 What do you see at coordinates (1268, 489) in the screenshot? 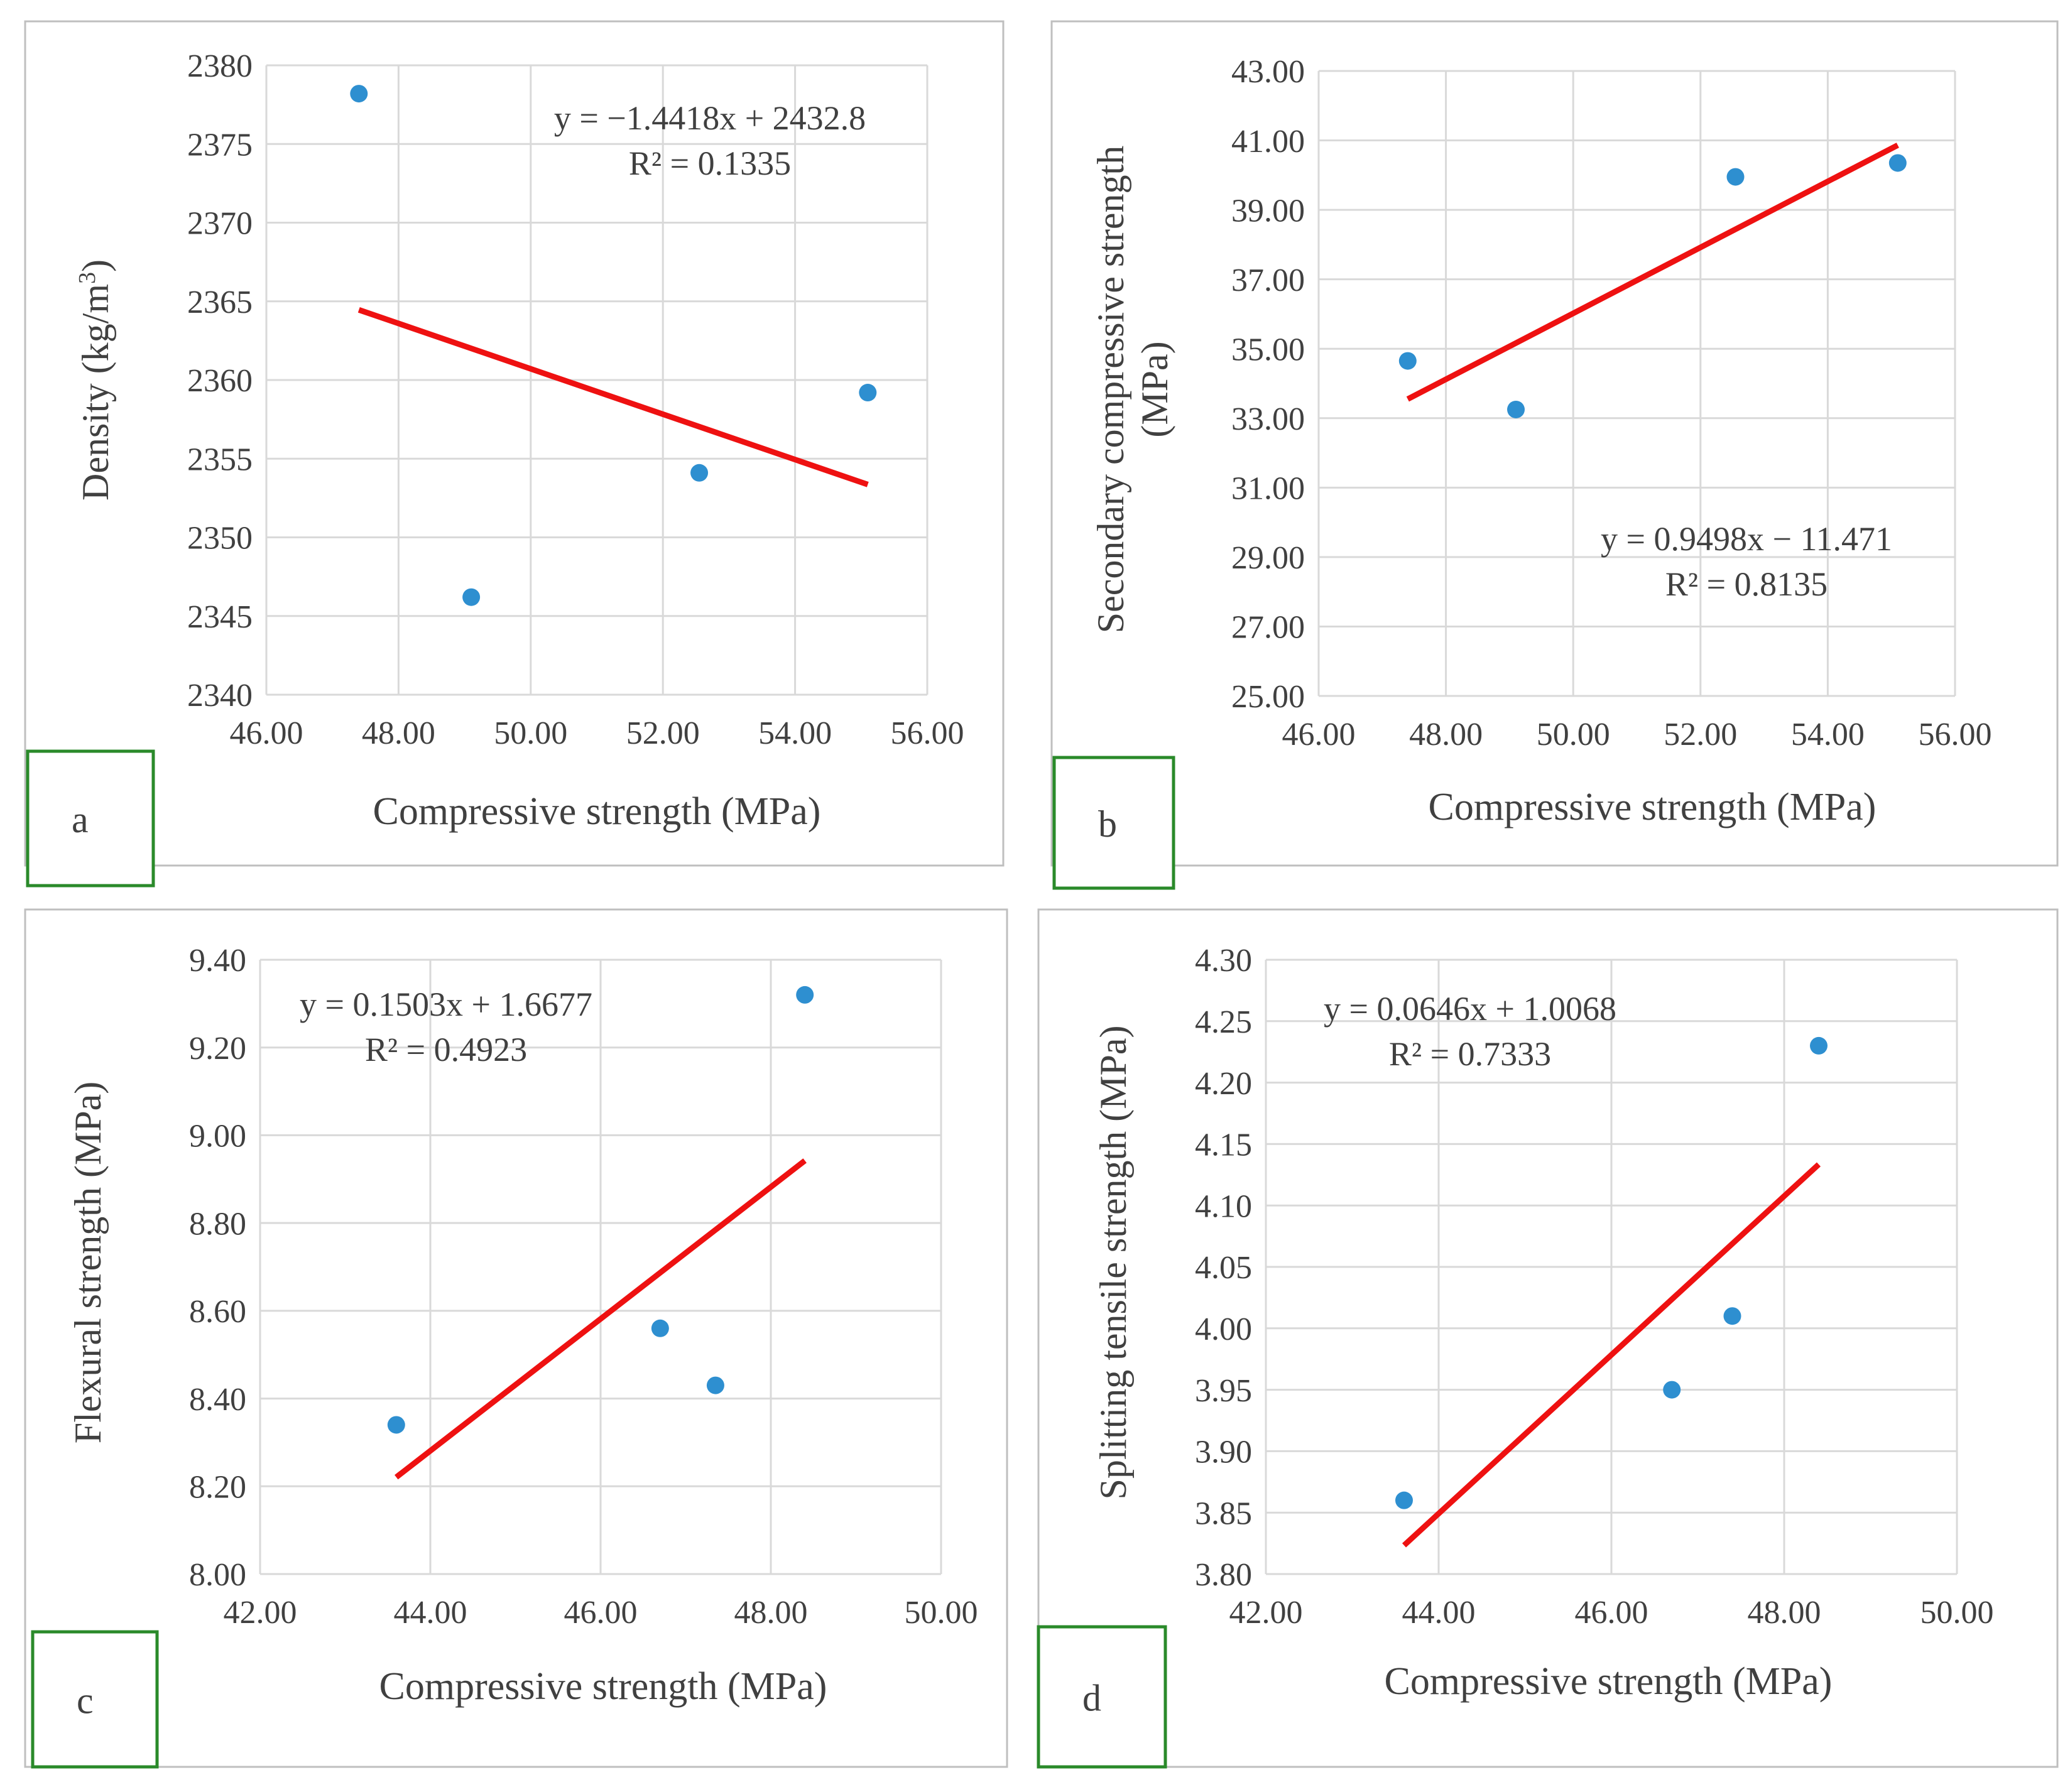
I see `y-tick-label: 31.00` at bounding box center [1268, 489].